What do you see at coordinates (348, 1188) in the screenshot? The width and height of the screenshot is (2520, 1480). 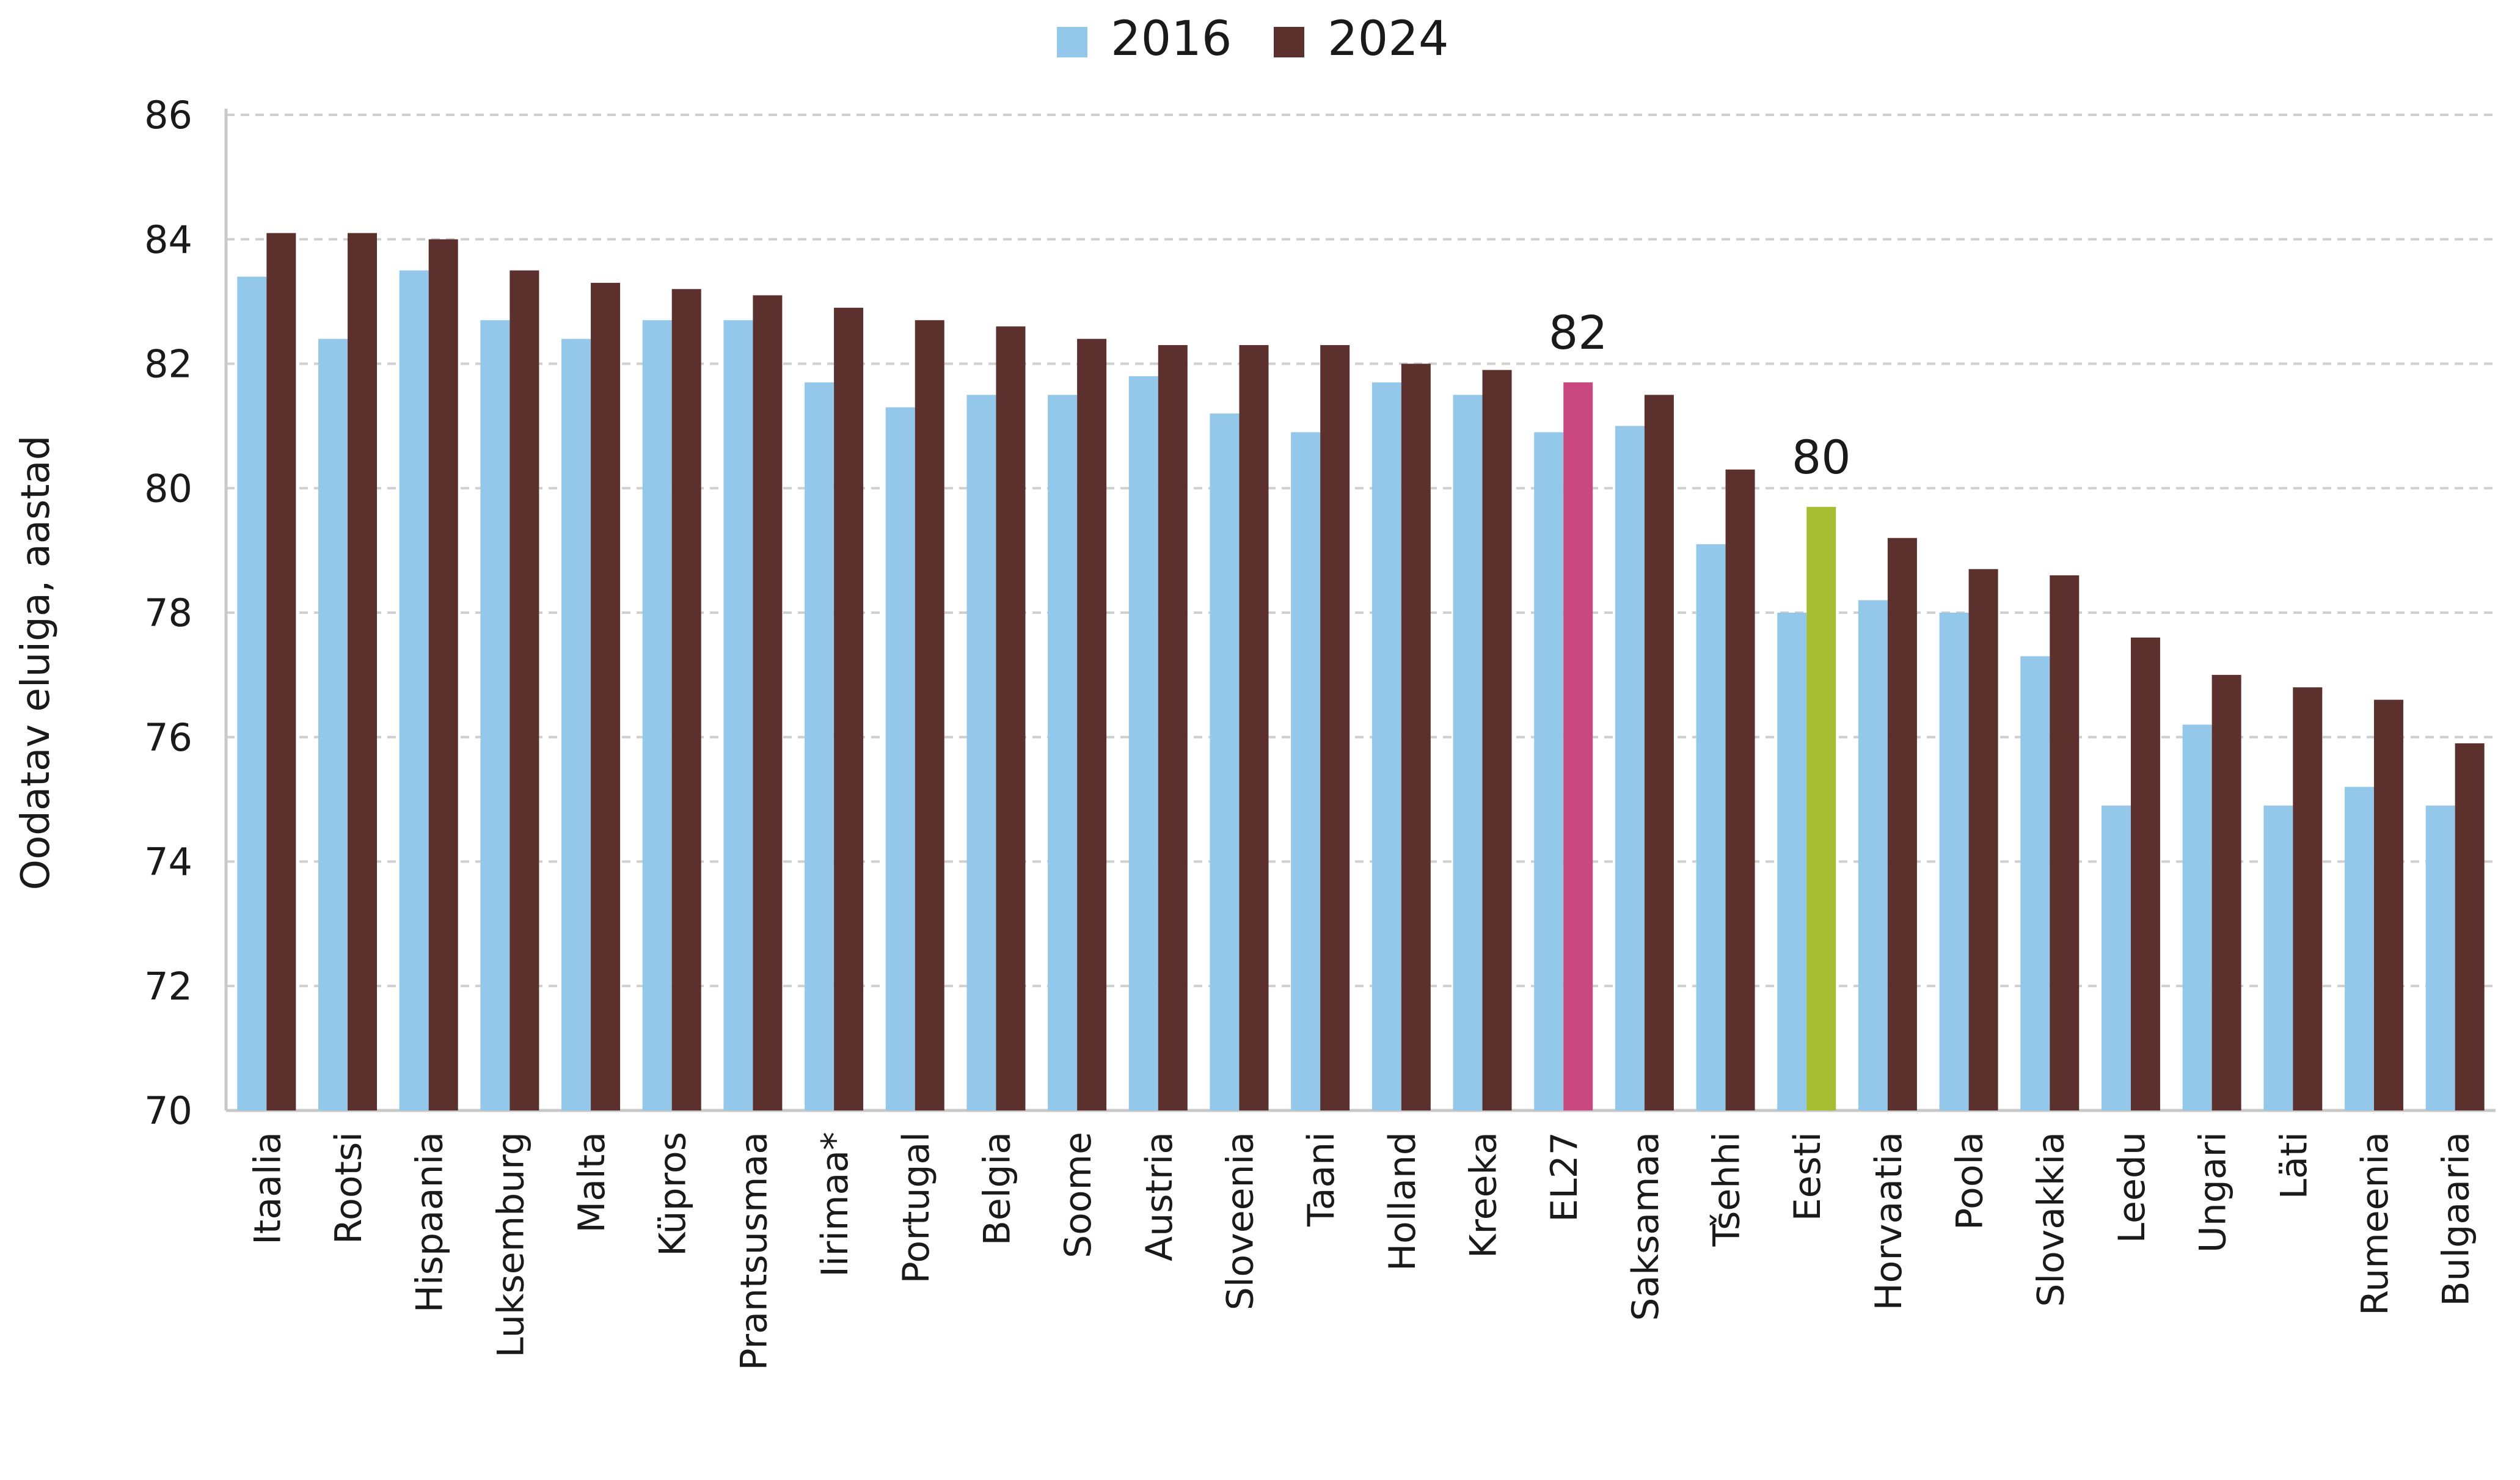 I see `x-tick-label: Rootsi` at bounding box center [348, 1188].